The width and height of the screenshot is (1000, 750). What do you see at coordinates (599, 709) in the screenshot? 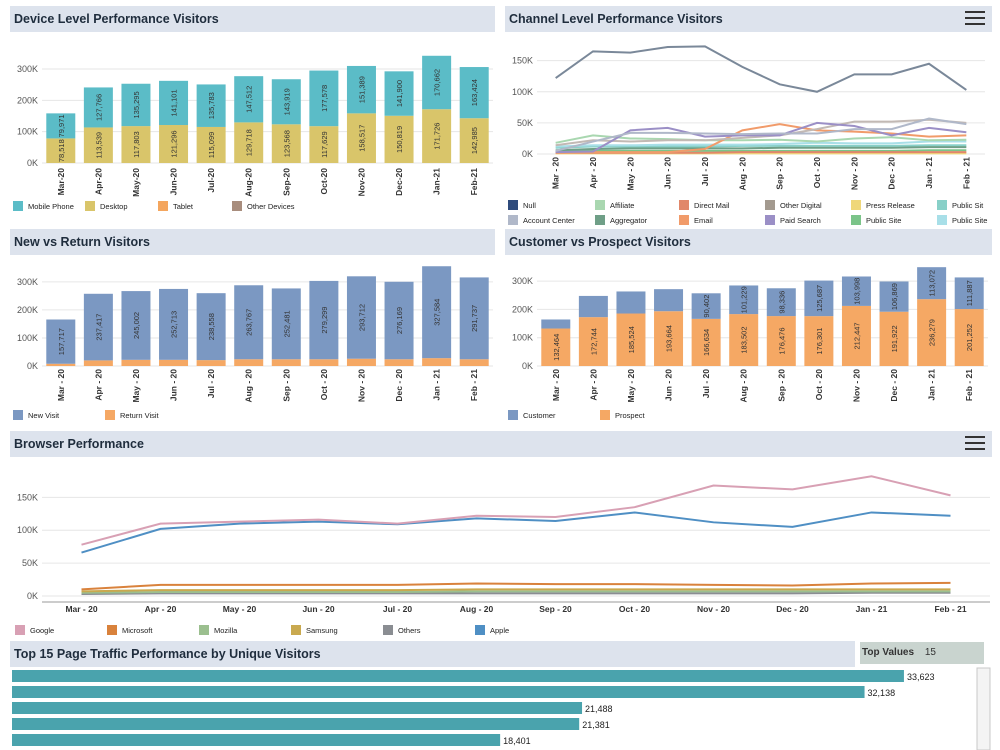
I see `page-bar-label: 21,488` at bounding box center [599, 709].